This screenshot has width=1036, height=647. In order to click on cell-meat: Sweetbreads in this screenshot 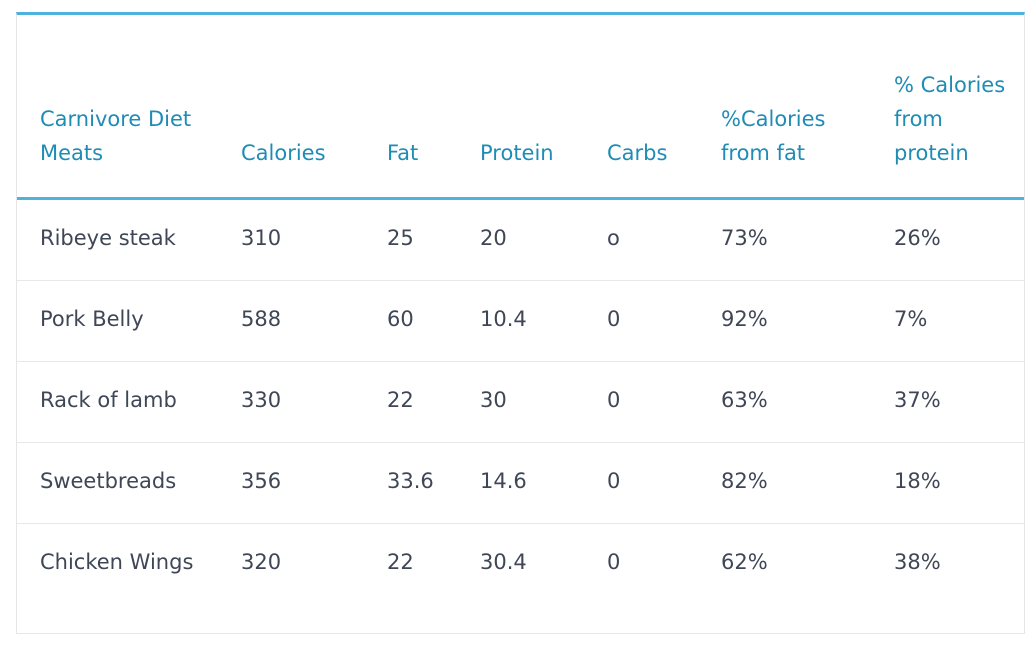, I will do `click(108, 480)`.